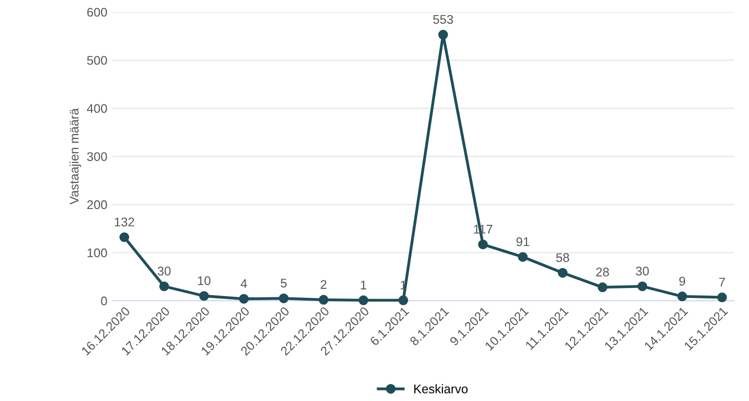 The image size is (749, 401). Describe the element at coordinates (323, 284) in the screenshot. I see `data-label: 2` at that location.